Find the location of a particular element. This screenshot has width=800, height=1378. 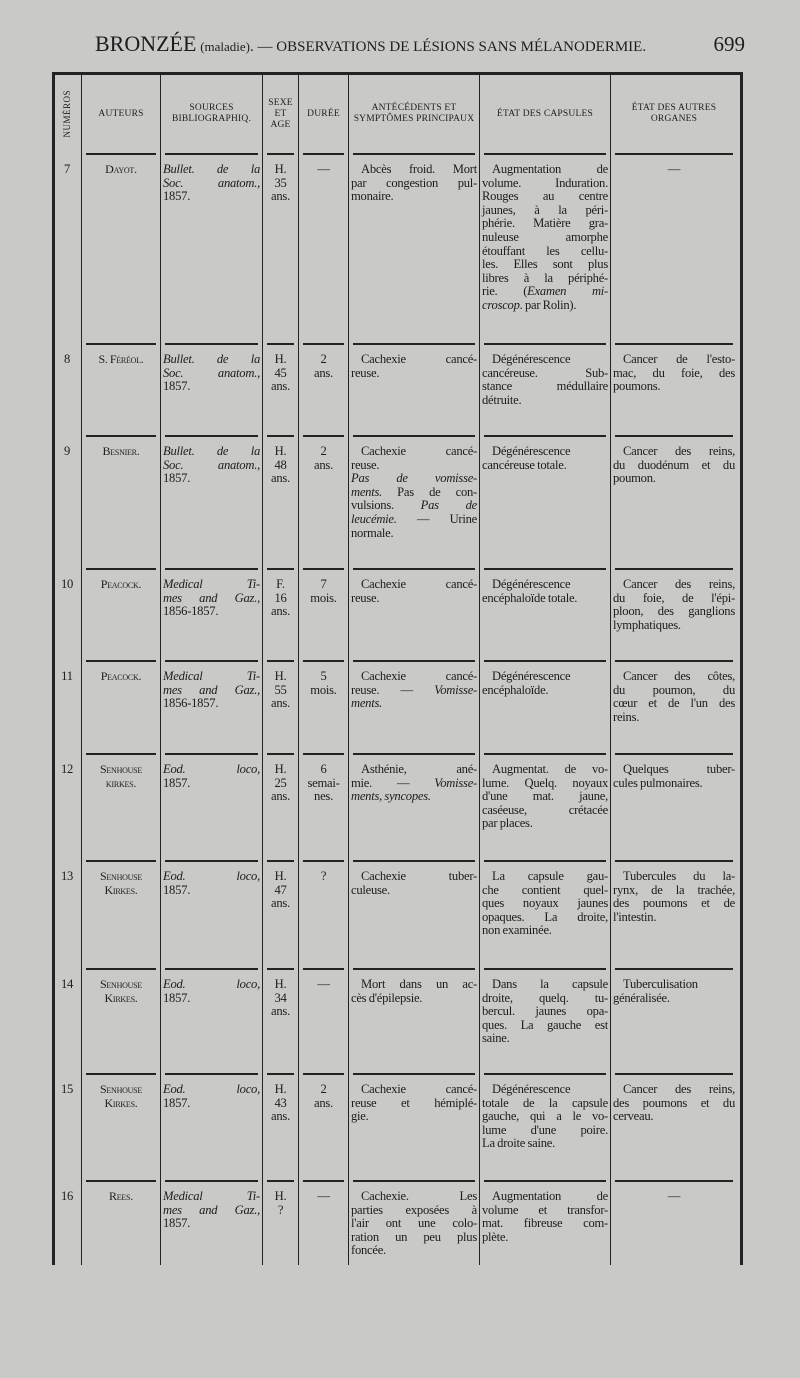

cell-line: 1857. is located at coordinates (177, 386).